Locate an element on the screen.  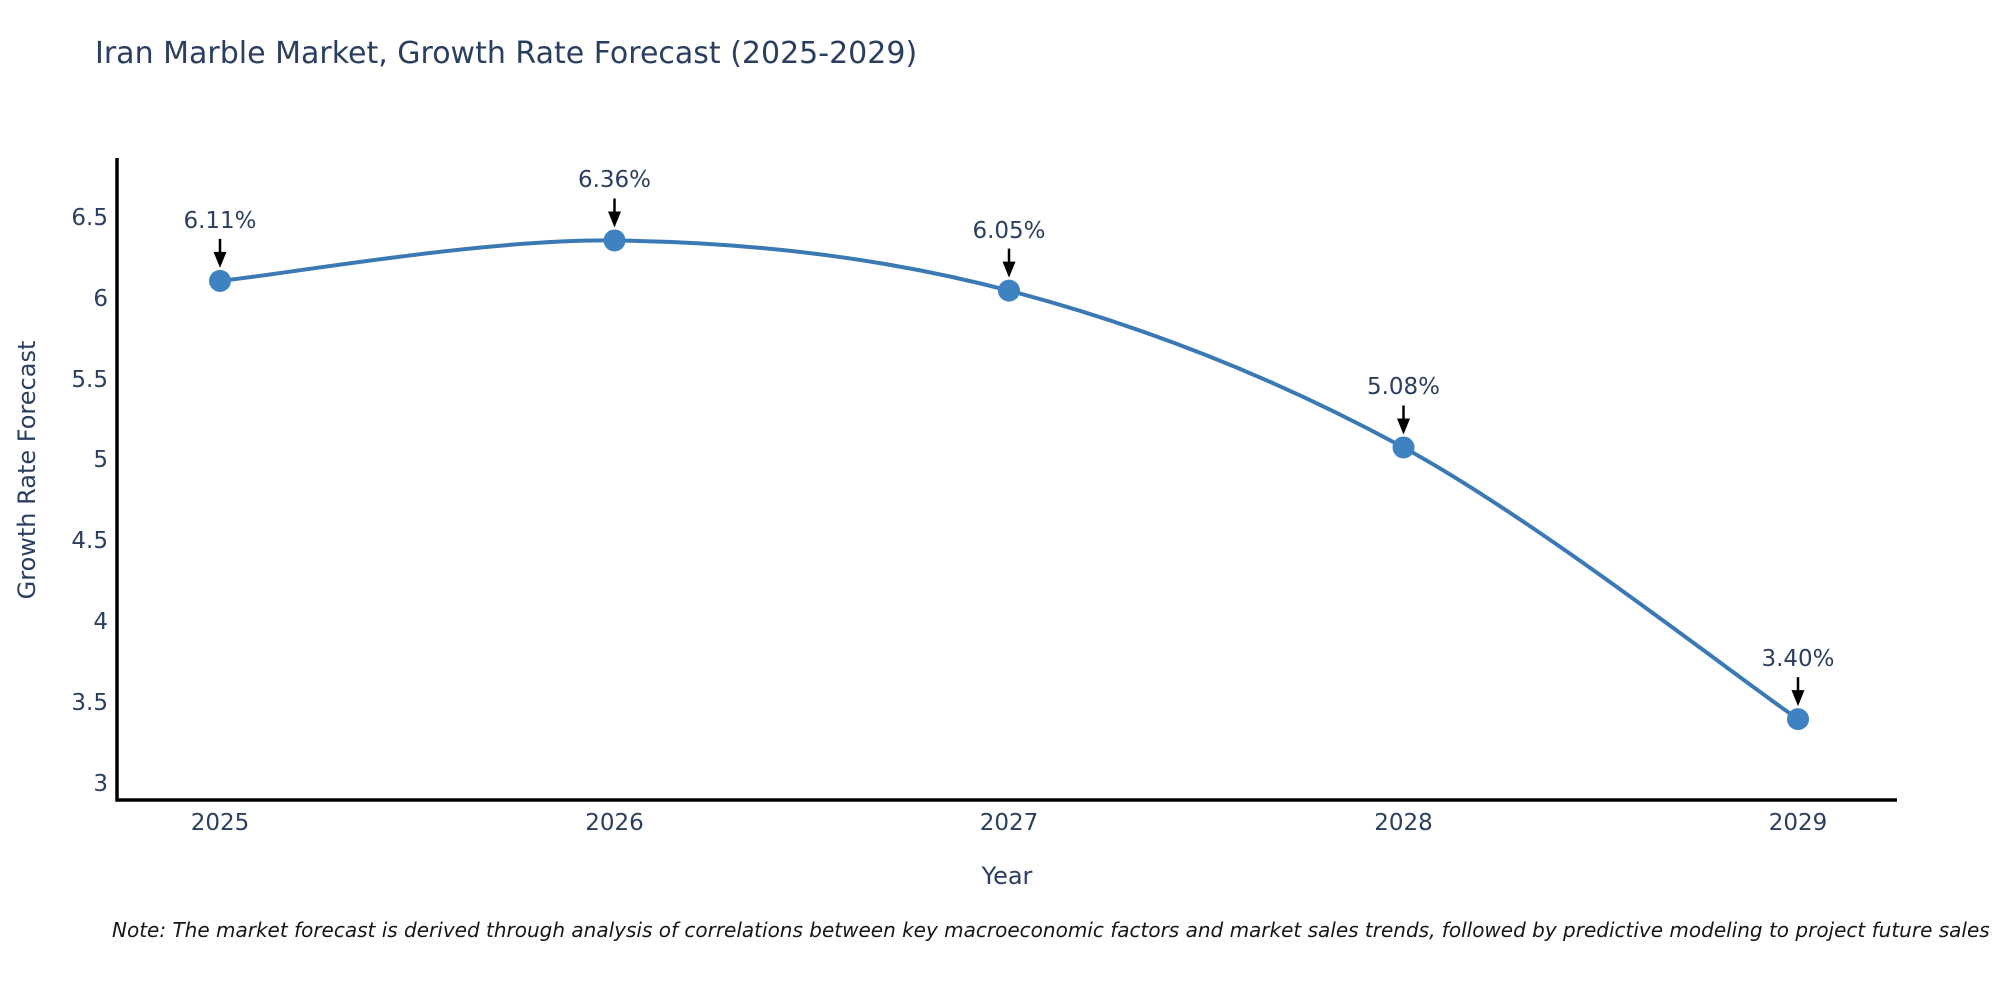
x-tick-label: 2025 is located at coordinates (220, 823).